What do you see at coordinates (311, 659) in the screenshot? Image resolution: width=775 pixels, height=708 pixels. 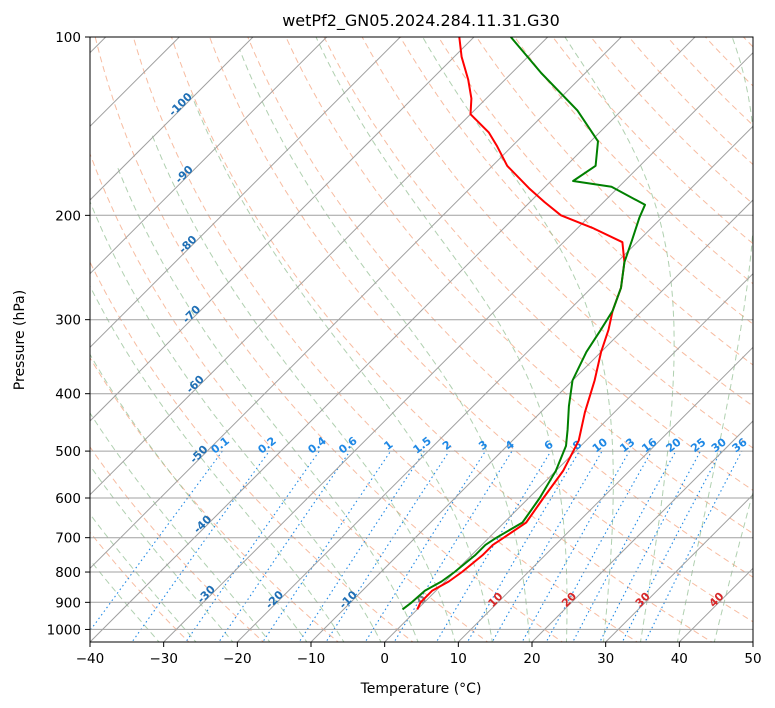 I see `x-tick-label: −10` at bounding box center [311, 659].